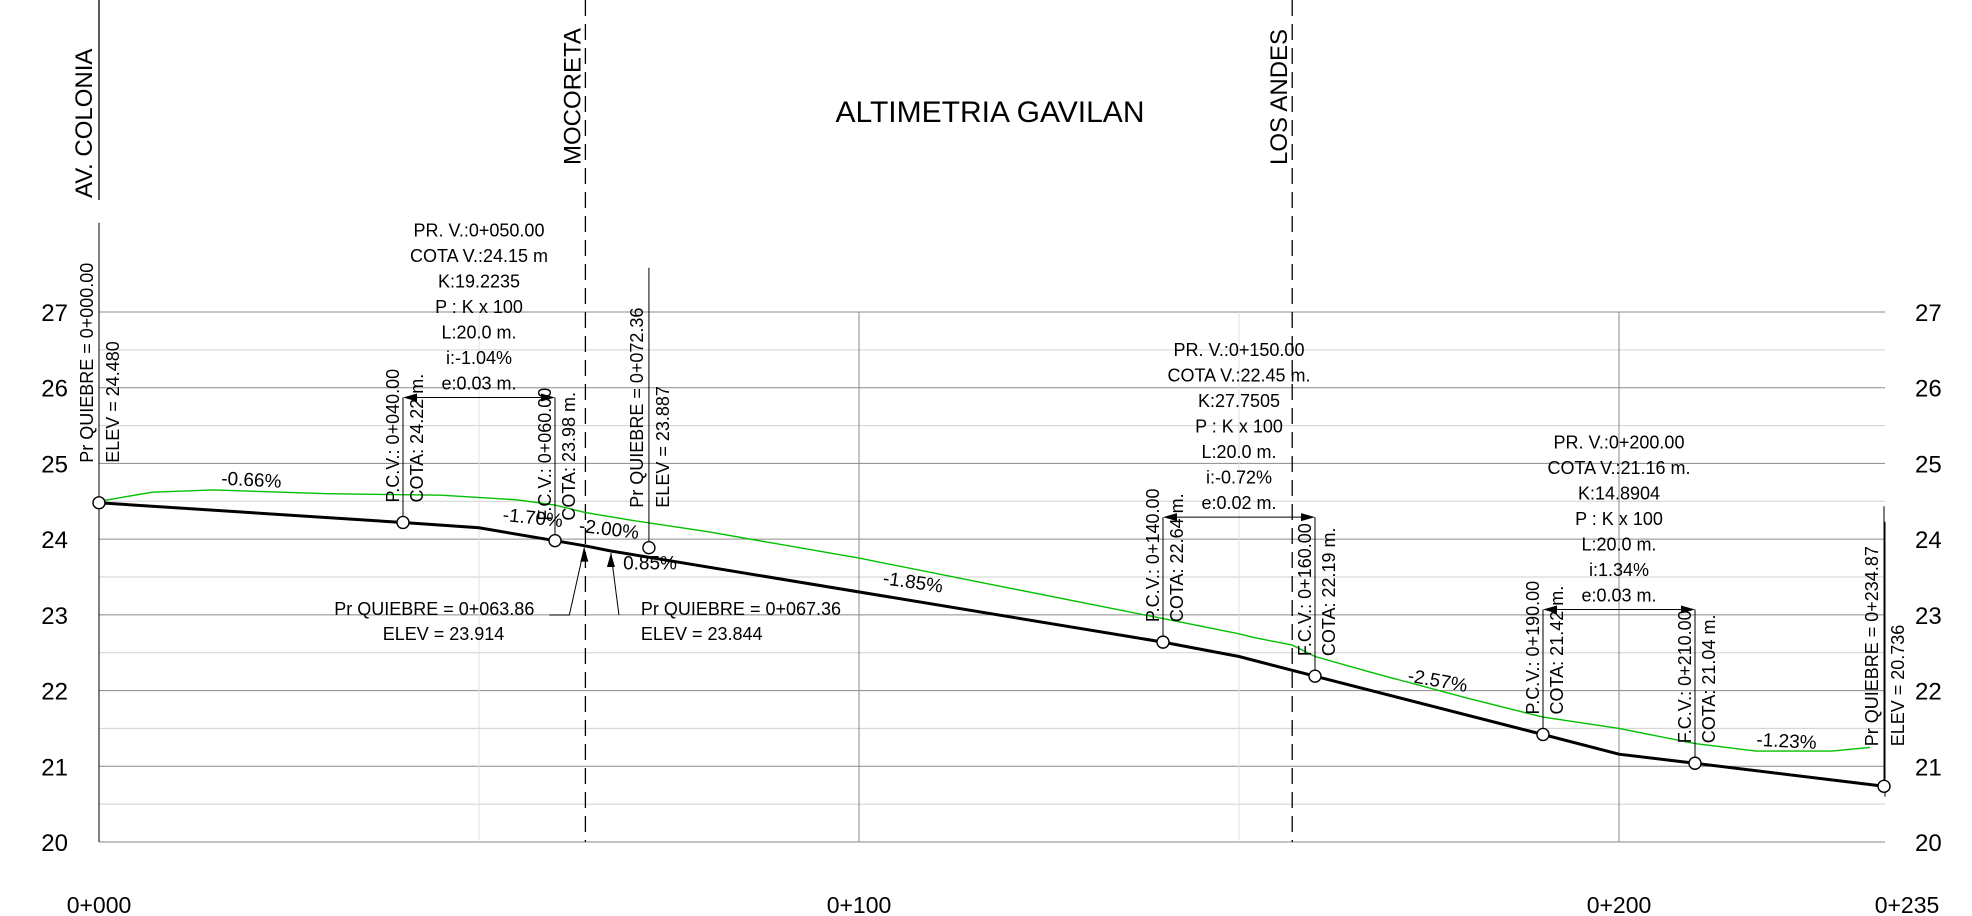 This screenshot has width=1972, height=916. I want to click on curve-info-line: PR. V.:0+200.00, so click(1619, 442).